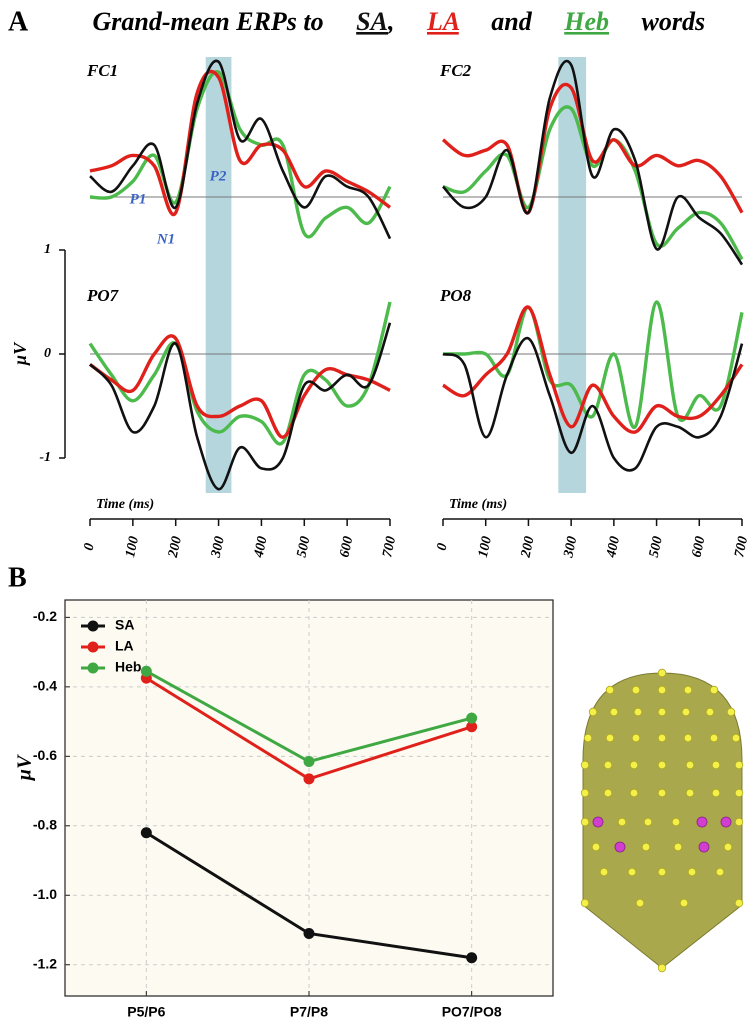 This screenshot has height=1031, width=747. I want to click on y-tick-label: -1, so click(45, 457).